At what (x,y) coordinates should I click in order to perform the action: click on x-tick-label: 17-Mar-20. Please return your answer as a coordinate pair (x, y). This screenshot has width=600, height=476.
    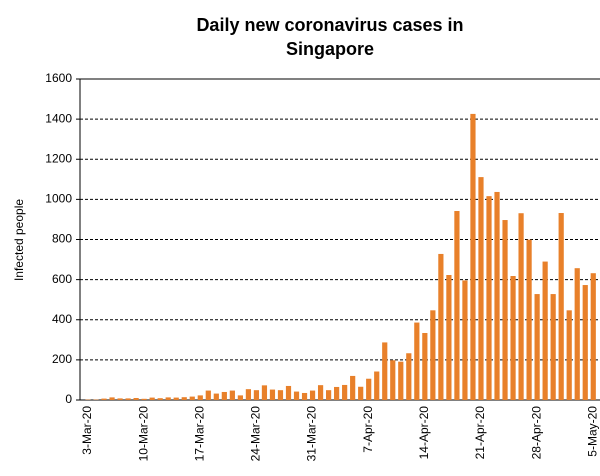
    Looking at the image, I should click on (199, 434).